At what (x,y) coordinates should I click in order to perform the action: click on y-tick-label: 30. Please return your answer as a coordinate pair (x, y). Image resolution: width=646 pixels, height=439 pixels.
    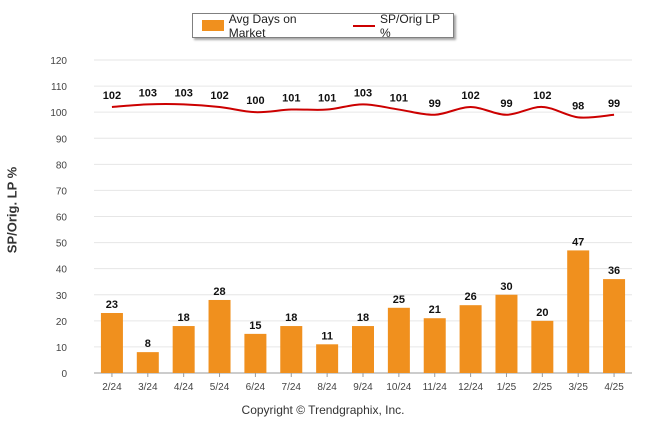
    Looking at the image, I should click on (62, 296).